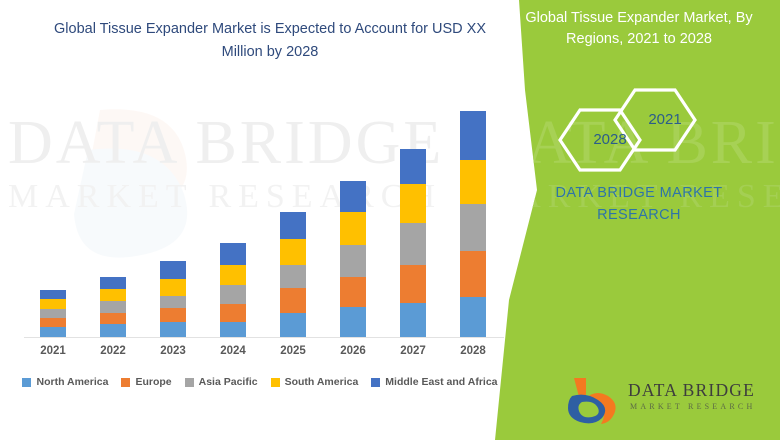 This screenshot has width=780, height=440. I want to click on bar-2023, so click(173, 298).